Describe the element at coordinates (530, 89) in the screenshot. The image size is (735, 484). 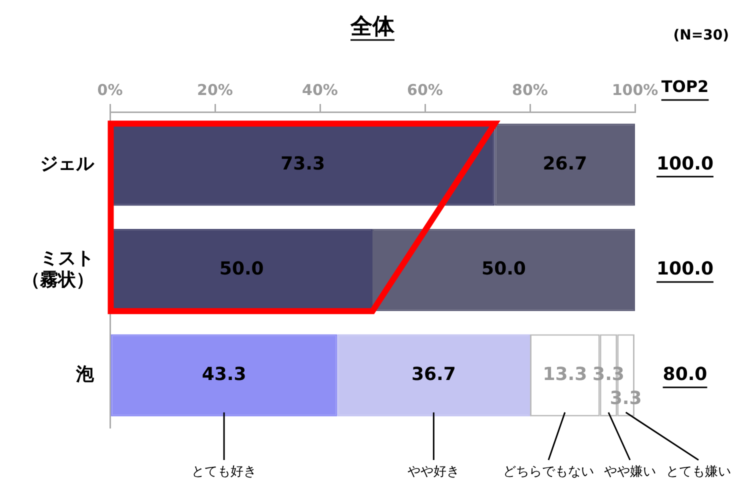
I see `x-tick-label: 80%` at that location.